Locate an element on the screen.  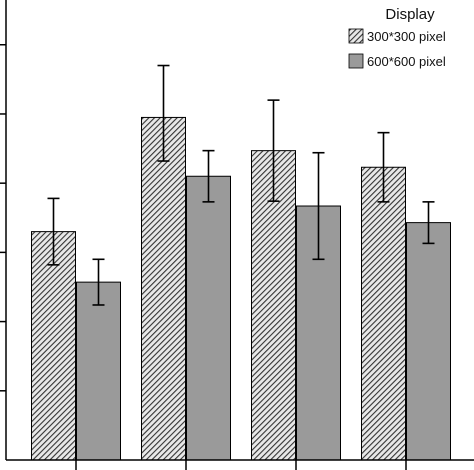
bar-s0-c0 is located at coordinates (53, 346).